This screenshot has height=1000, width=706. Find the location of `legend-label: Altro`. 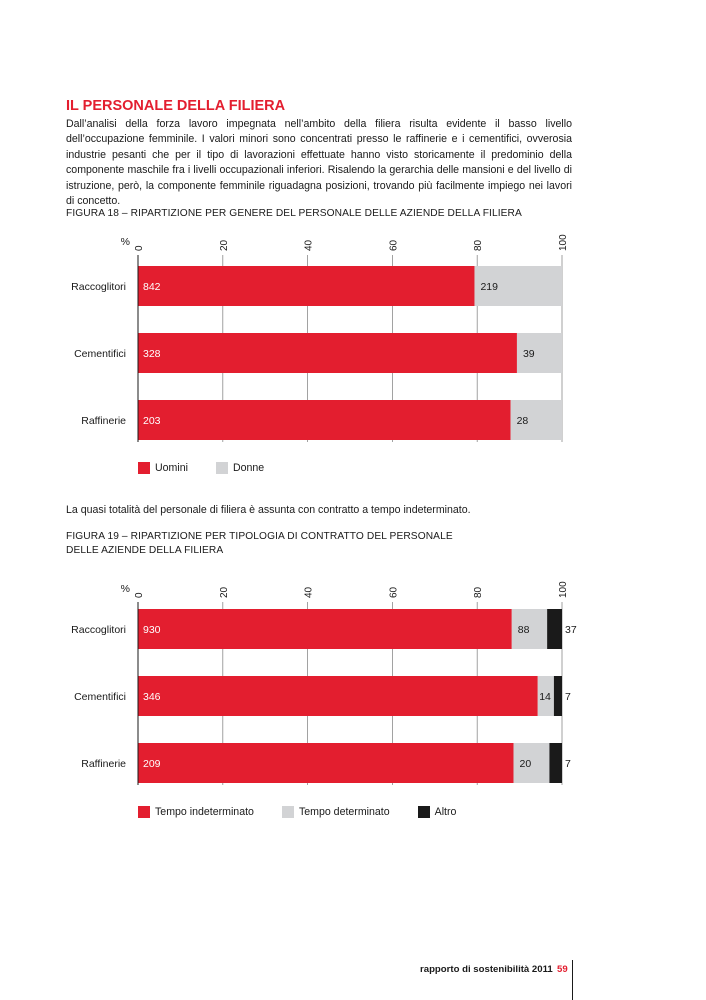

legend-label: Altro is located at coordinates (445, 812).